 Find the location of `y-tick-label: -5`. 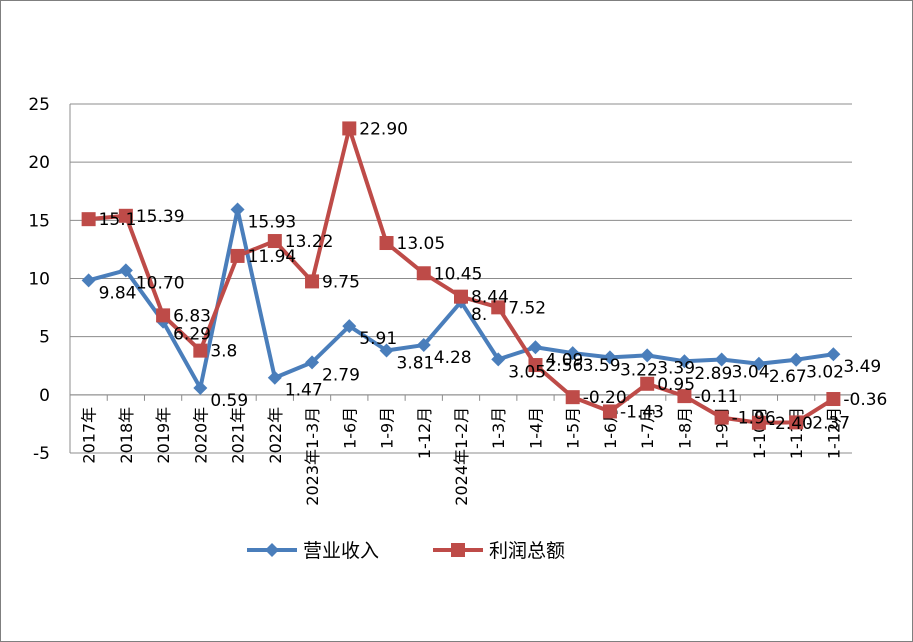

y-tick-label: -5 is located at coordinates (41, 454).